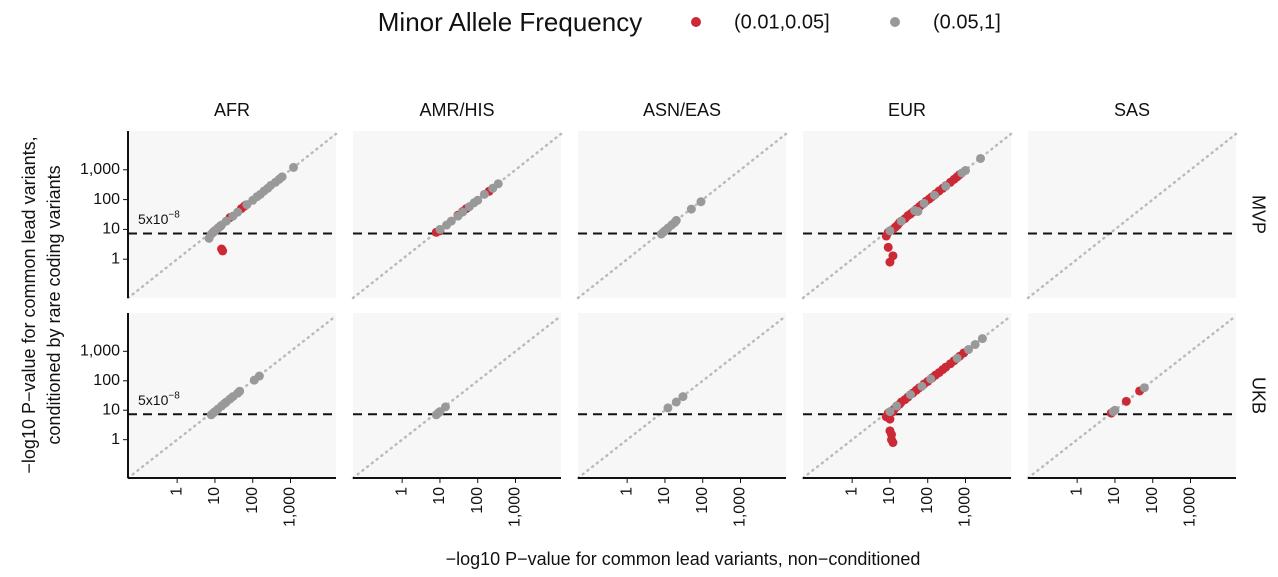  Describe the element at coordinates (54, 304) in the screenshot. I see `y-axis-label: conditioned by rare coding variants` at that location.